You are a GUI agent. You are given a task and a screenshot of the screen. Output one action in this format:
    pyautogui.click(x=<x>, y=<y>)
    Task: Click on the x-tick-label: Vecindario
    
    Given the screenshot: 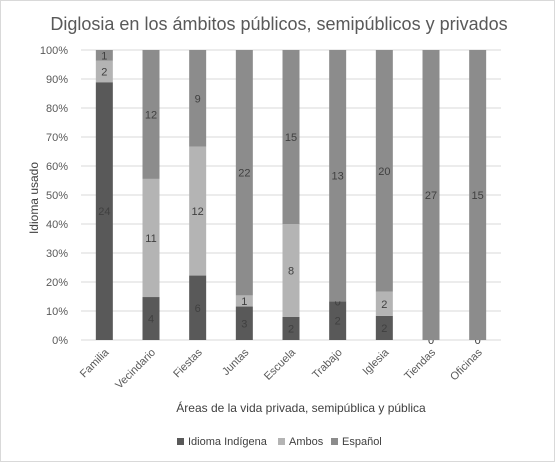 What is the action you would take?
    pyautogui.click(x=135, y=369)
    